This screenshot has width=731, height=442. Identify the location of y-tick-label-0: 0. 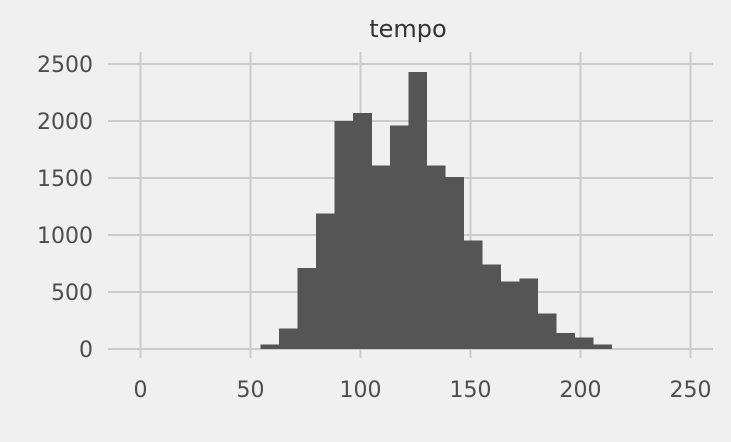
(86, 350).